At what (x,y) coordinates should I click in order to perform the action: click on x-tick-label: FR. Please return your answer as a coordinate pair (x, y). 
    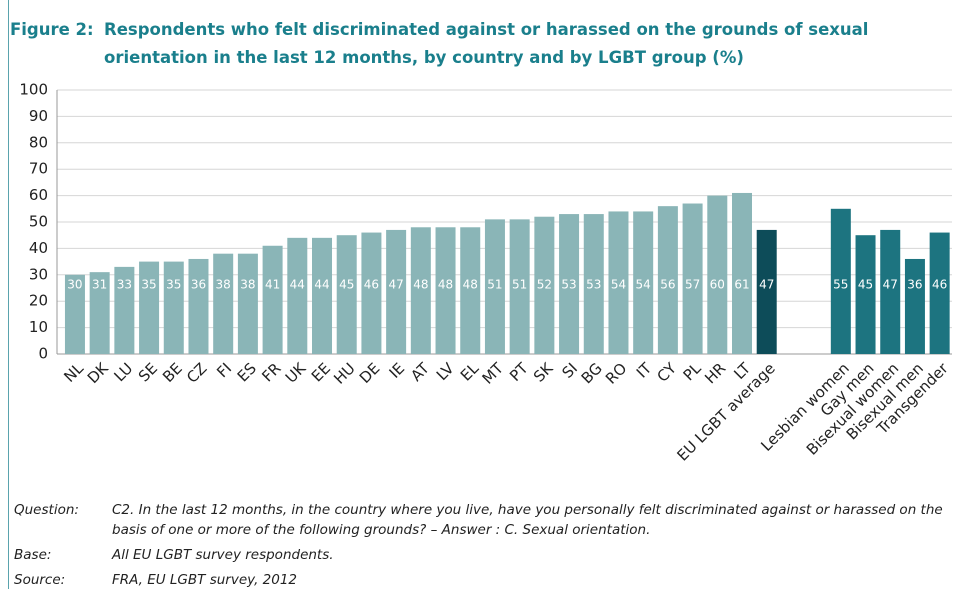
    Looking at the image, I should click on (271, 372).